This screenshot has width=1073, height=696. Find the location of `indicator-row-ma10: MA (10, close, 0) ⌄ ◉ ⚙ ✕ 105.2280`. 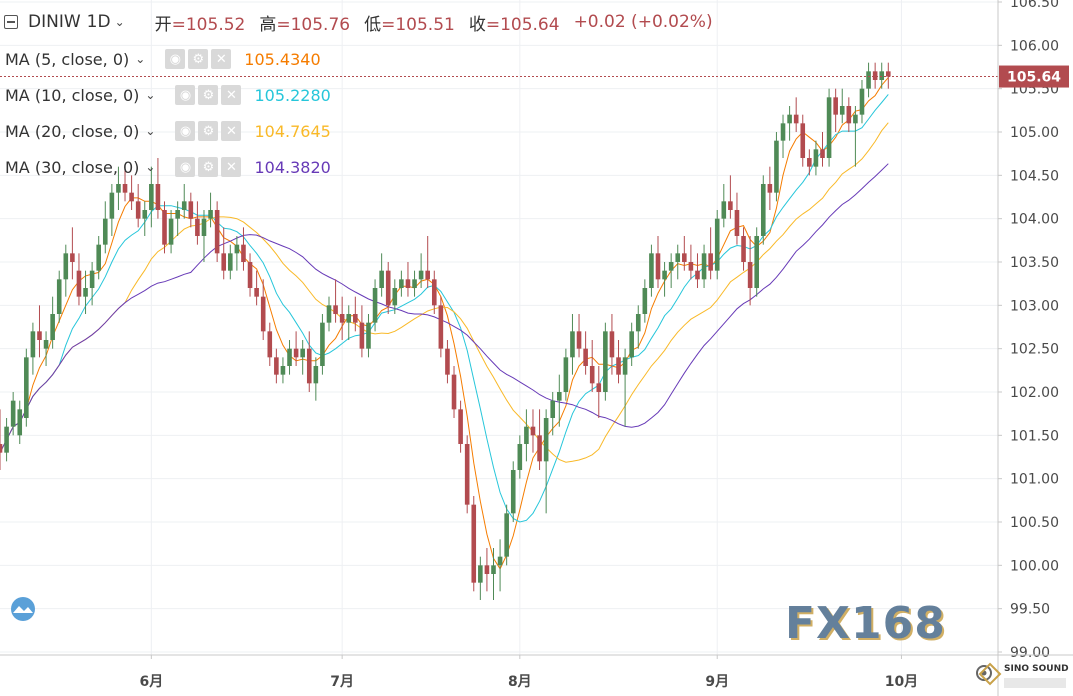

indicator-row-ma10: MA (10, close, 0) ⌄ ◉ ⚙ ✕ 105.2280 is located at coordinates (165, 95).